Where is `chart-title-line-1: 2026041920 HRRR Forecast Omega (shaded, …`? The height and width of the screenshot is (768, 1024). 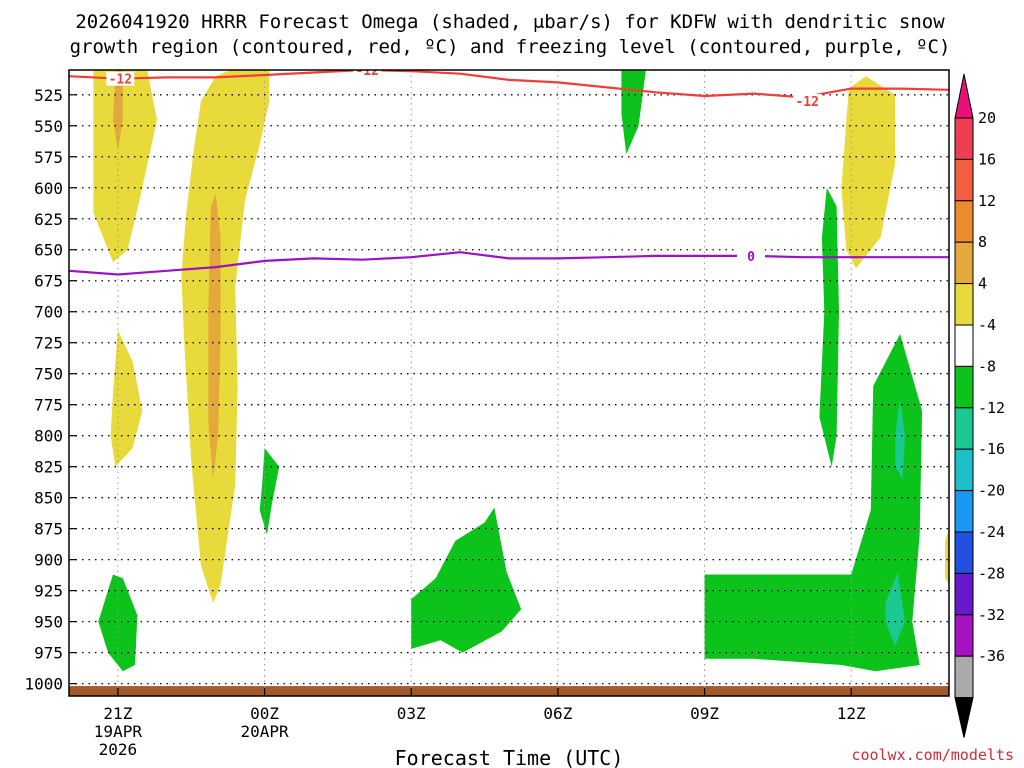
chart-title-line-1: 2026041920 HRRR Forecast Omega (shaded, … is located at coordinates (510, 22).